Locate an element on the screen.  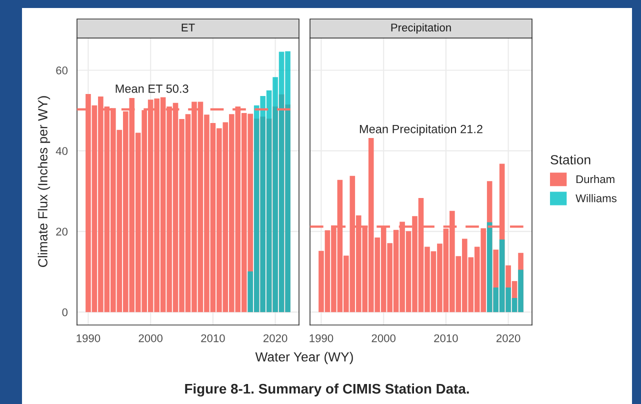
y-axis-title: Climate Flux (Inches per WY) is located at coordinates (44, 181).